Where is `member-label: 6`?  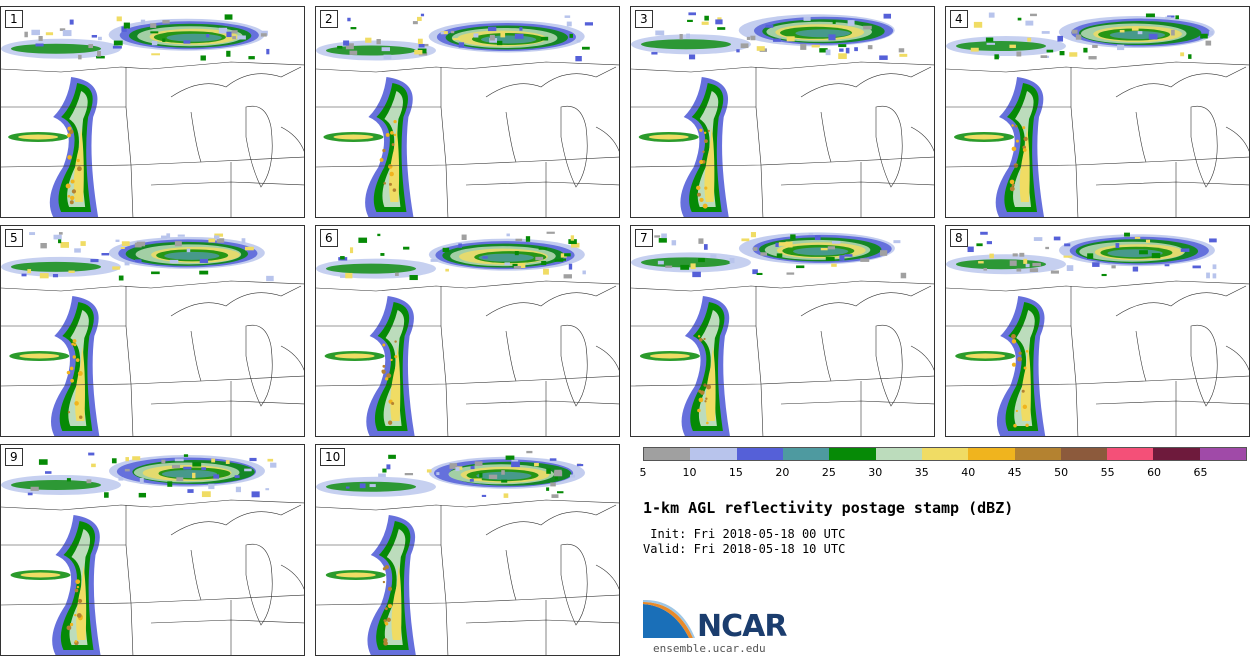 member-label: 6 is located at coordinates (329, 238).